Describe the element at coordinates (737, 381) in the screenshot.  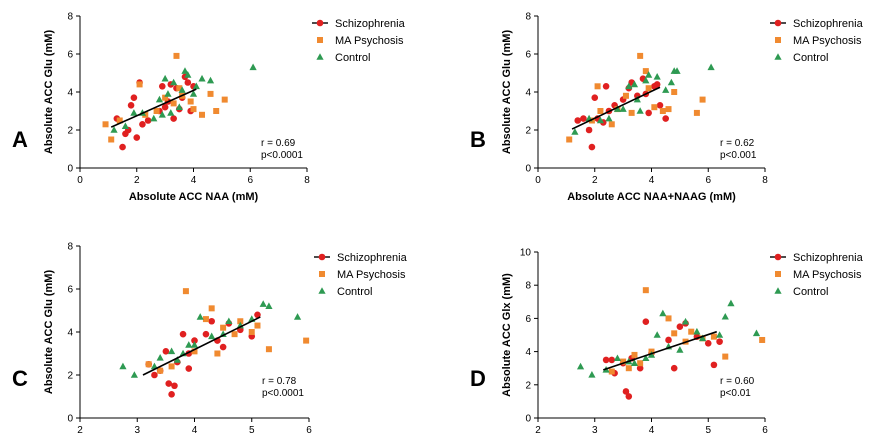
I see `stat-r-value: r = 0.60` at that location.